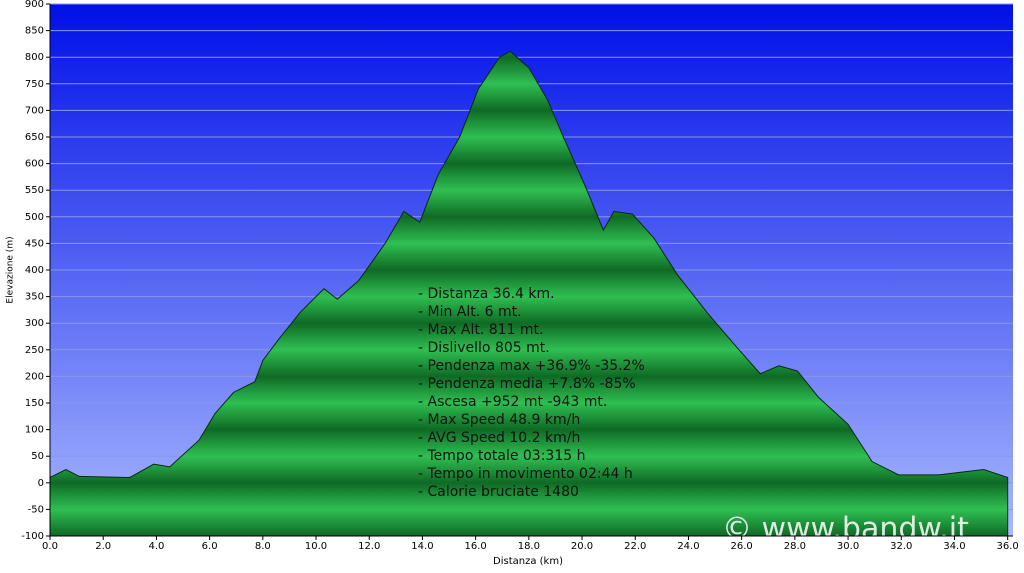  I want to click on summary-line: - Pendenza media +7.8% -85%, so click(527, 384).